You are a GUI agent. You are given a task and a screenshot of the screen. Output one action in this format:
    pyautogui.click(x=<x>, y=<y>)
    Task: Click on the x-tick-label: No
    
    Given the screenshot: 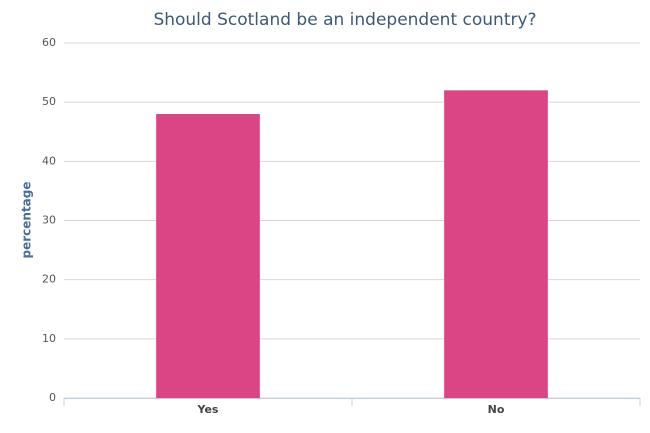 What is the action you would take?
    pyautogui.click(x=496, y=409)
    